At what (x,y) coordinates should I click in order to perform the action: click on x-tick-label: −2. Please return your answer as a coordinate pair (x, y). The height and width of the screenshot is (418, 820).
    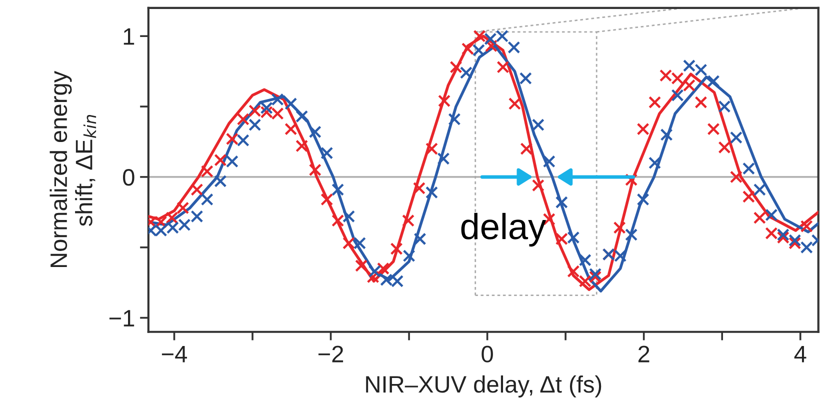
    Looking at the image, I should click on (331, 354).